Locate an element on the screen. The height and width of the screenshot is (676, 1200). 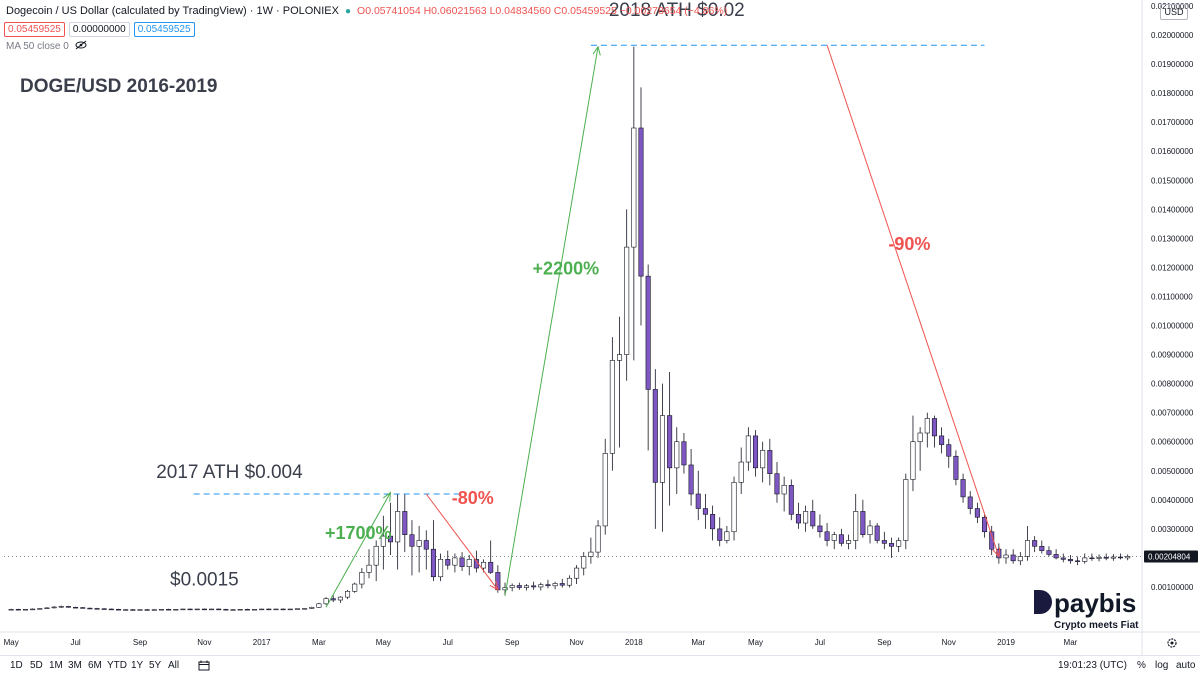
eye-hidden-icon is located at coordinates (81, 46).